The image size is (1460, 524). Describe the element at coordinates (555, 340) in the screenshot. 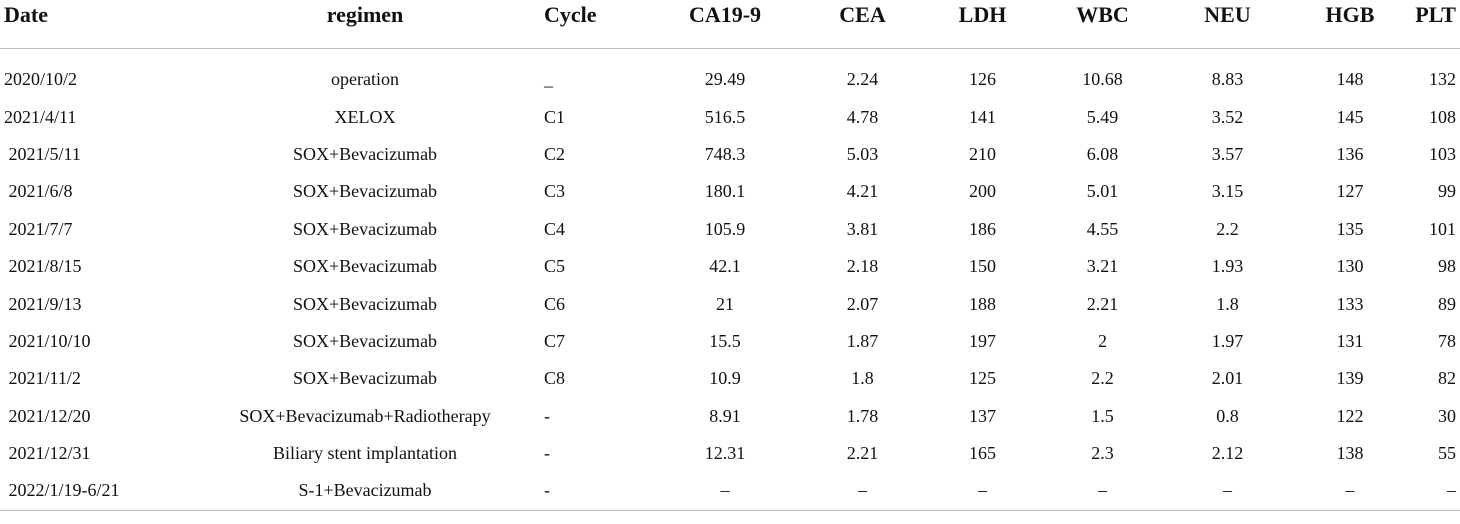

I see `cell-cycle: C7` at that location.